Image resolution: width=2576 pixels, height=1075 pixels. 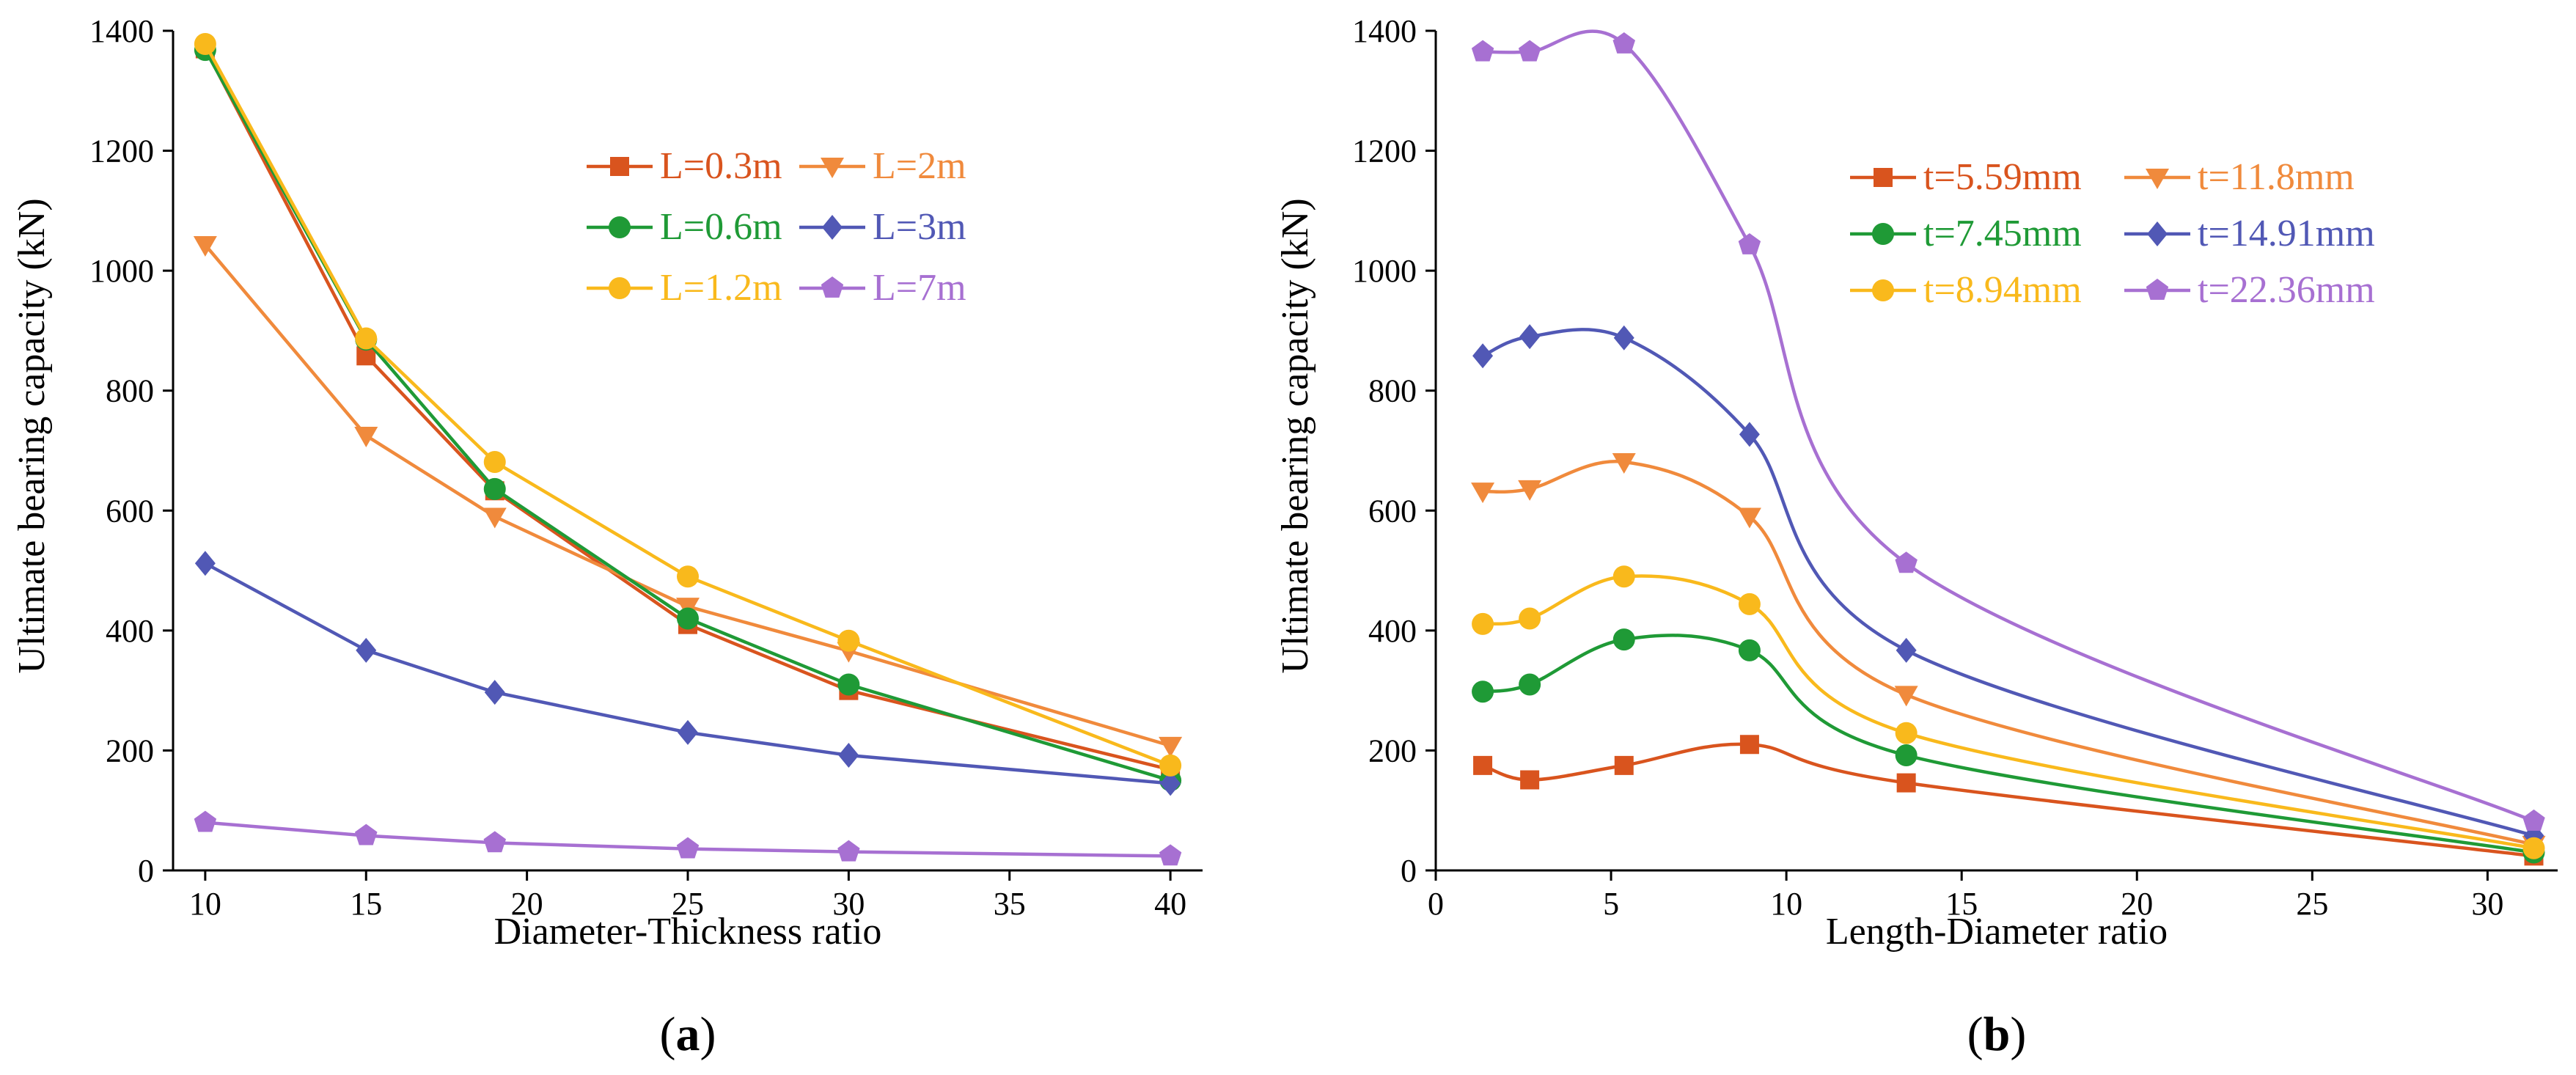 I want to click on panel-label: (b), so click(x=1997, y=1034).